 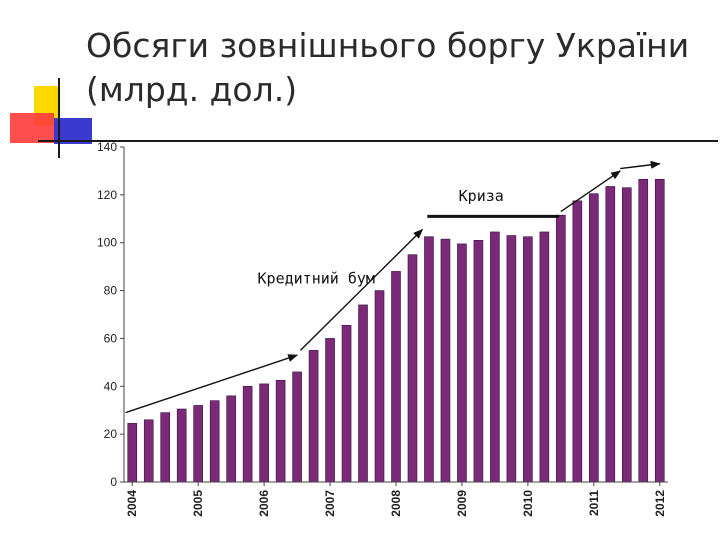 What do you see at coordinates (462, 503) in the screenshot?
I see `x-tick-label: 2009` at bounding box center [462, 503].